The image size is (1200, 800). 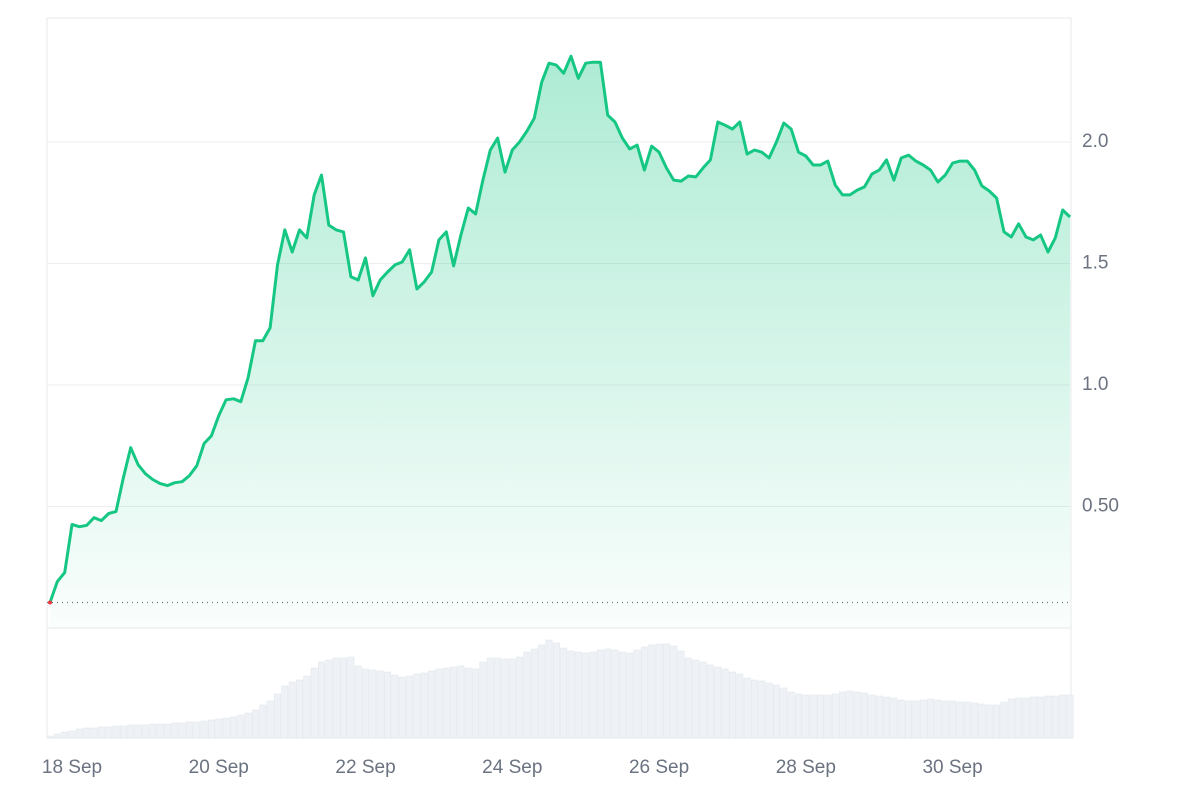 What do you see at coordinates (512, 767) in the screenshot?
I see `x-tick-label: 24 Sep` at bounding box center [512, 767].